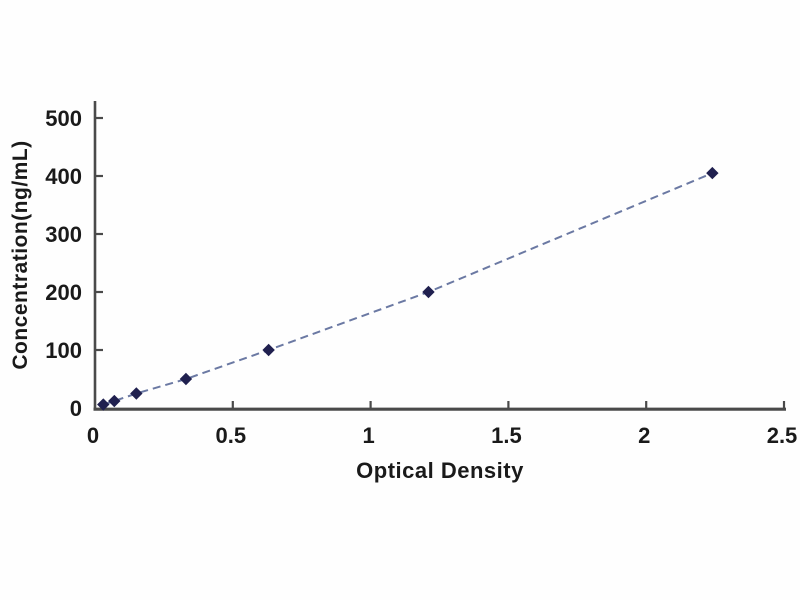  I want to click on x-tick-label: 2, so click(644, 435).